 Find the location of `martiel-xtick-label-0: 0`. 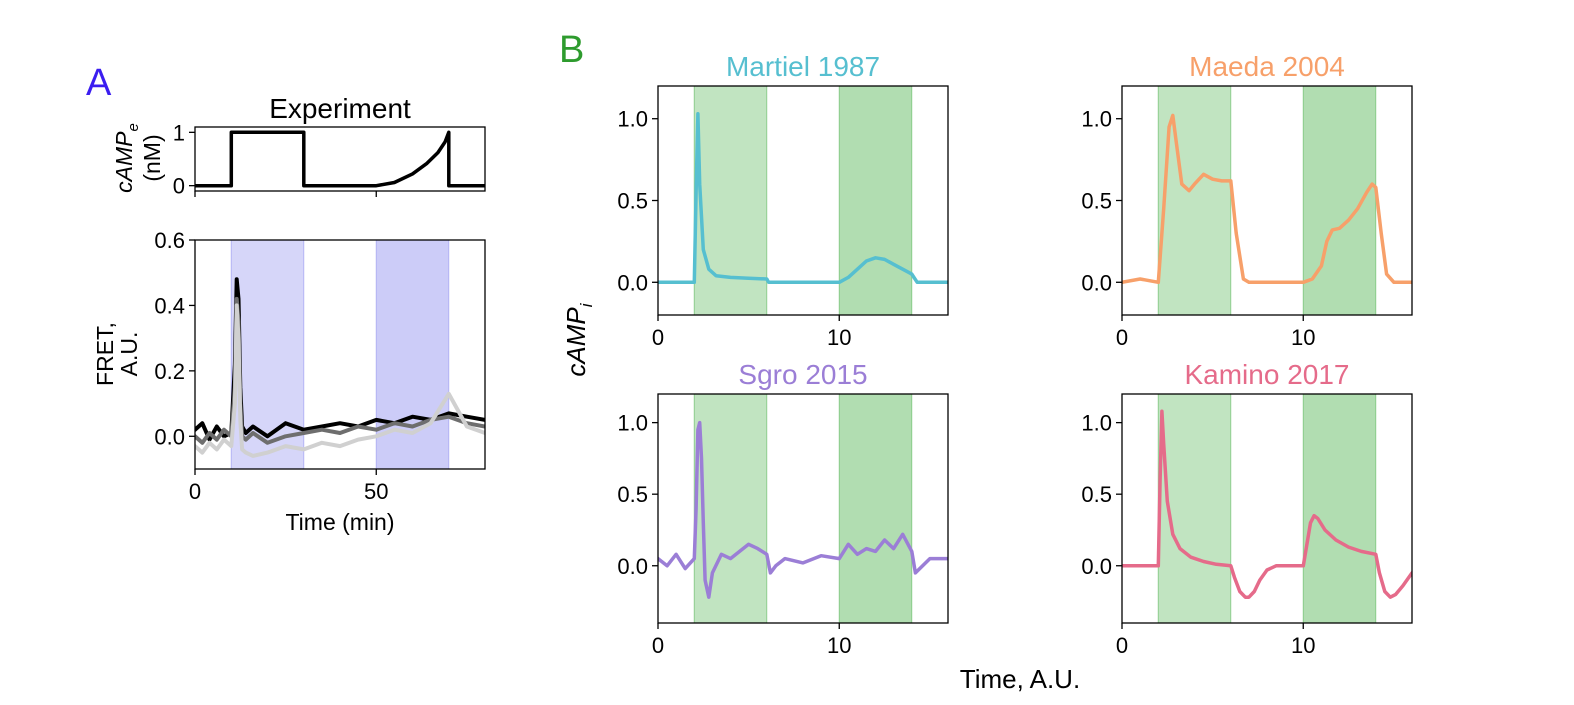

martiel-xtick-label-0: 0 is located at coordinates (658, 337).